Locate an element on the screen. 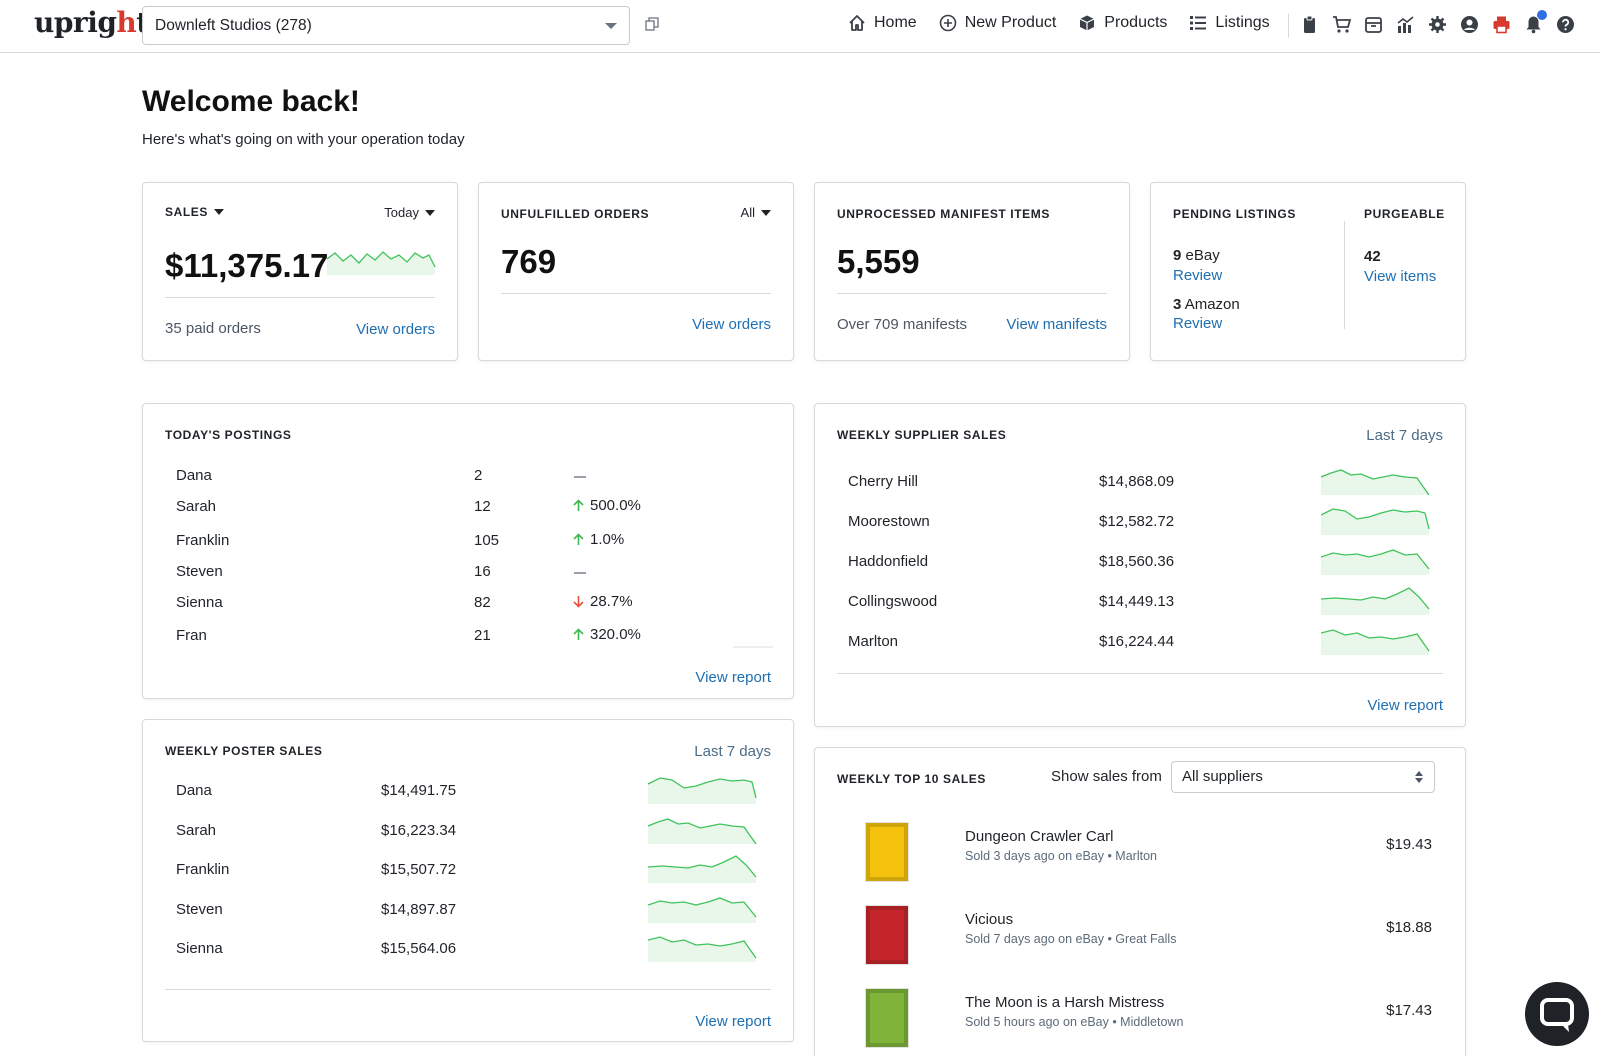  sales-sparkline is located at coordinates (381, 263).